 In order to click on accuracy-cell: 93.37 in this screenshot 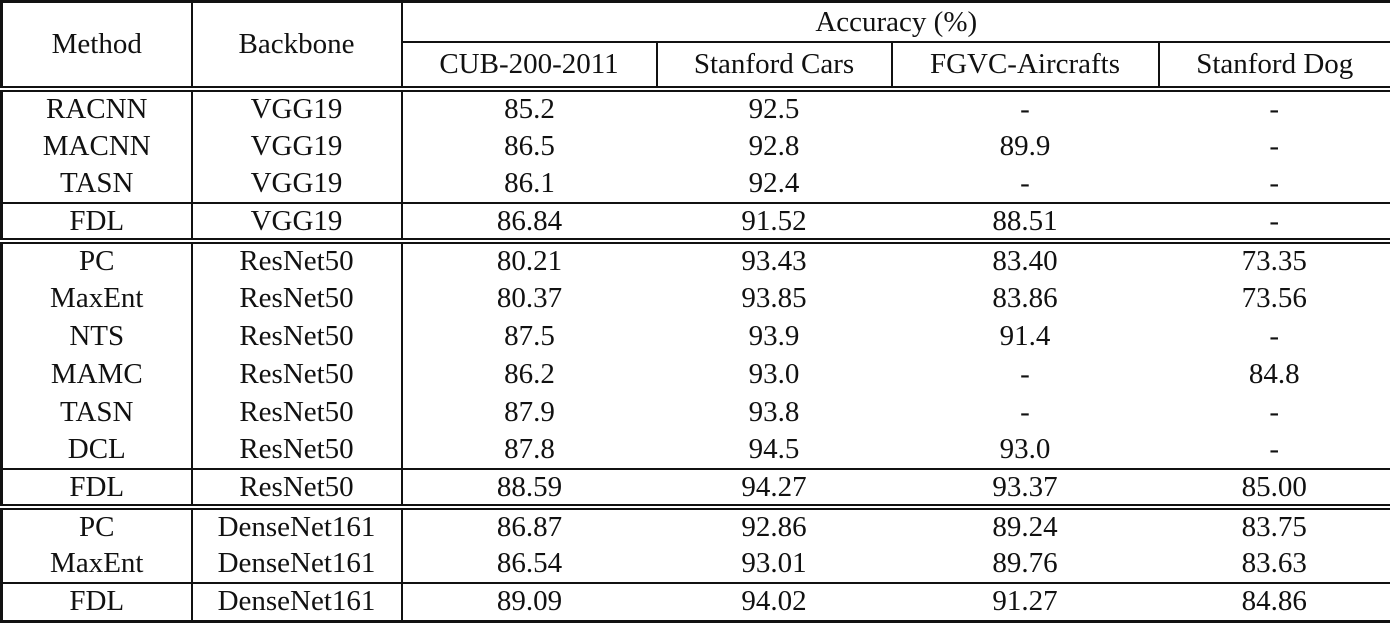, I will do `click(1025, 487)`.